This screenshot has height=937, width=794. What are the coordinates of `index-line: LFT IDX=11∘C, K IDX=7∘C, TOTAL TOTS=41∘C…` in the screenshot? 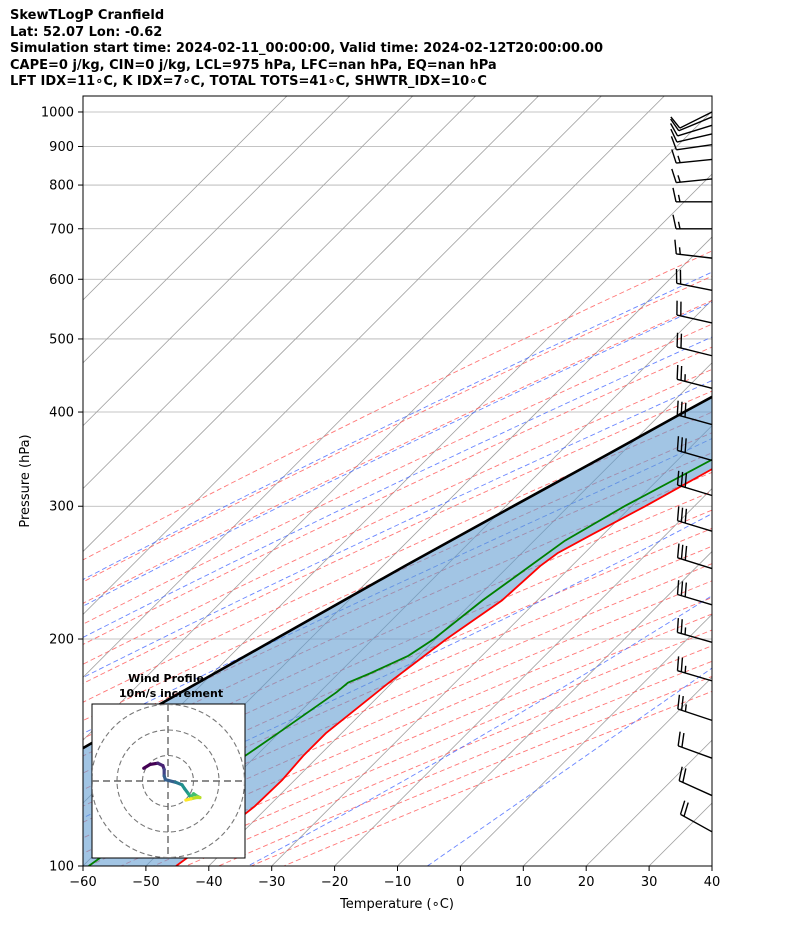 It's located at (248, 82).